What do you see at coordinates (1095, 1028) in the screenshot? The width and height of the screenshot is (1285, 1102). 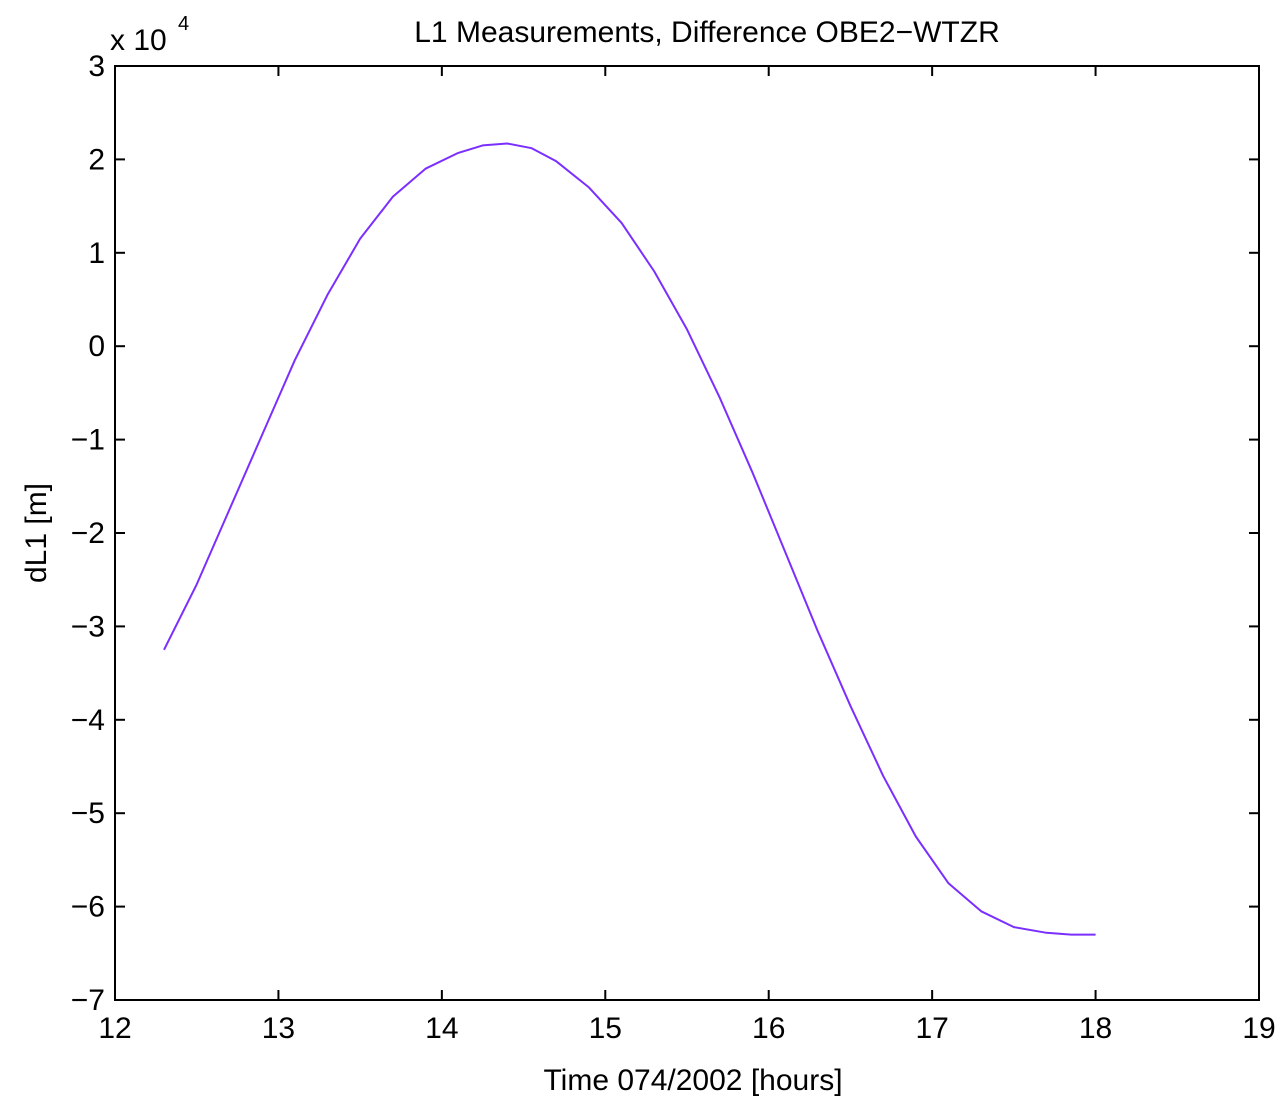 I see `x-tick-label: 18` at bounding box center [1095, 1028].